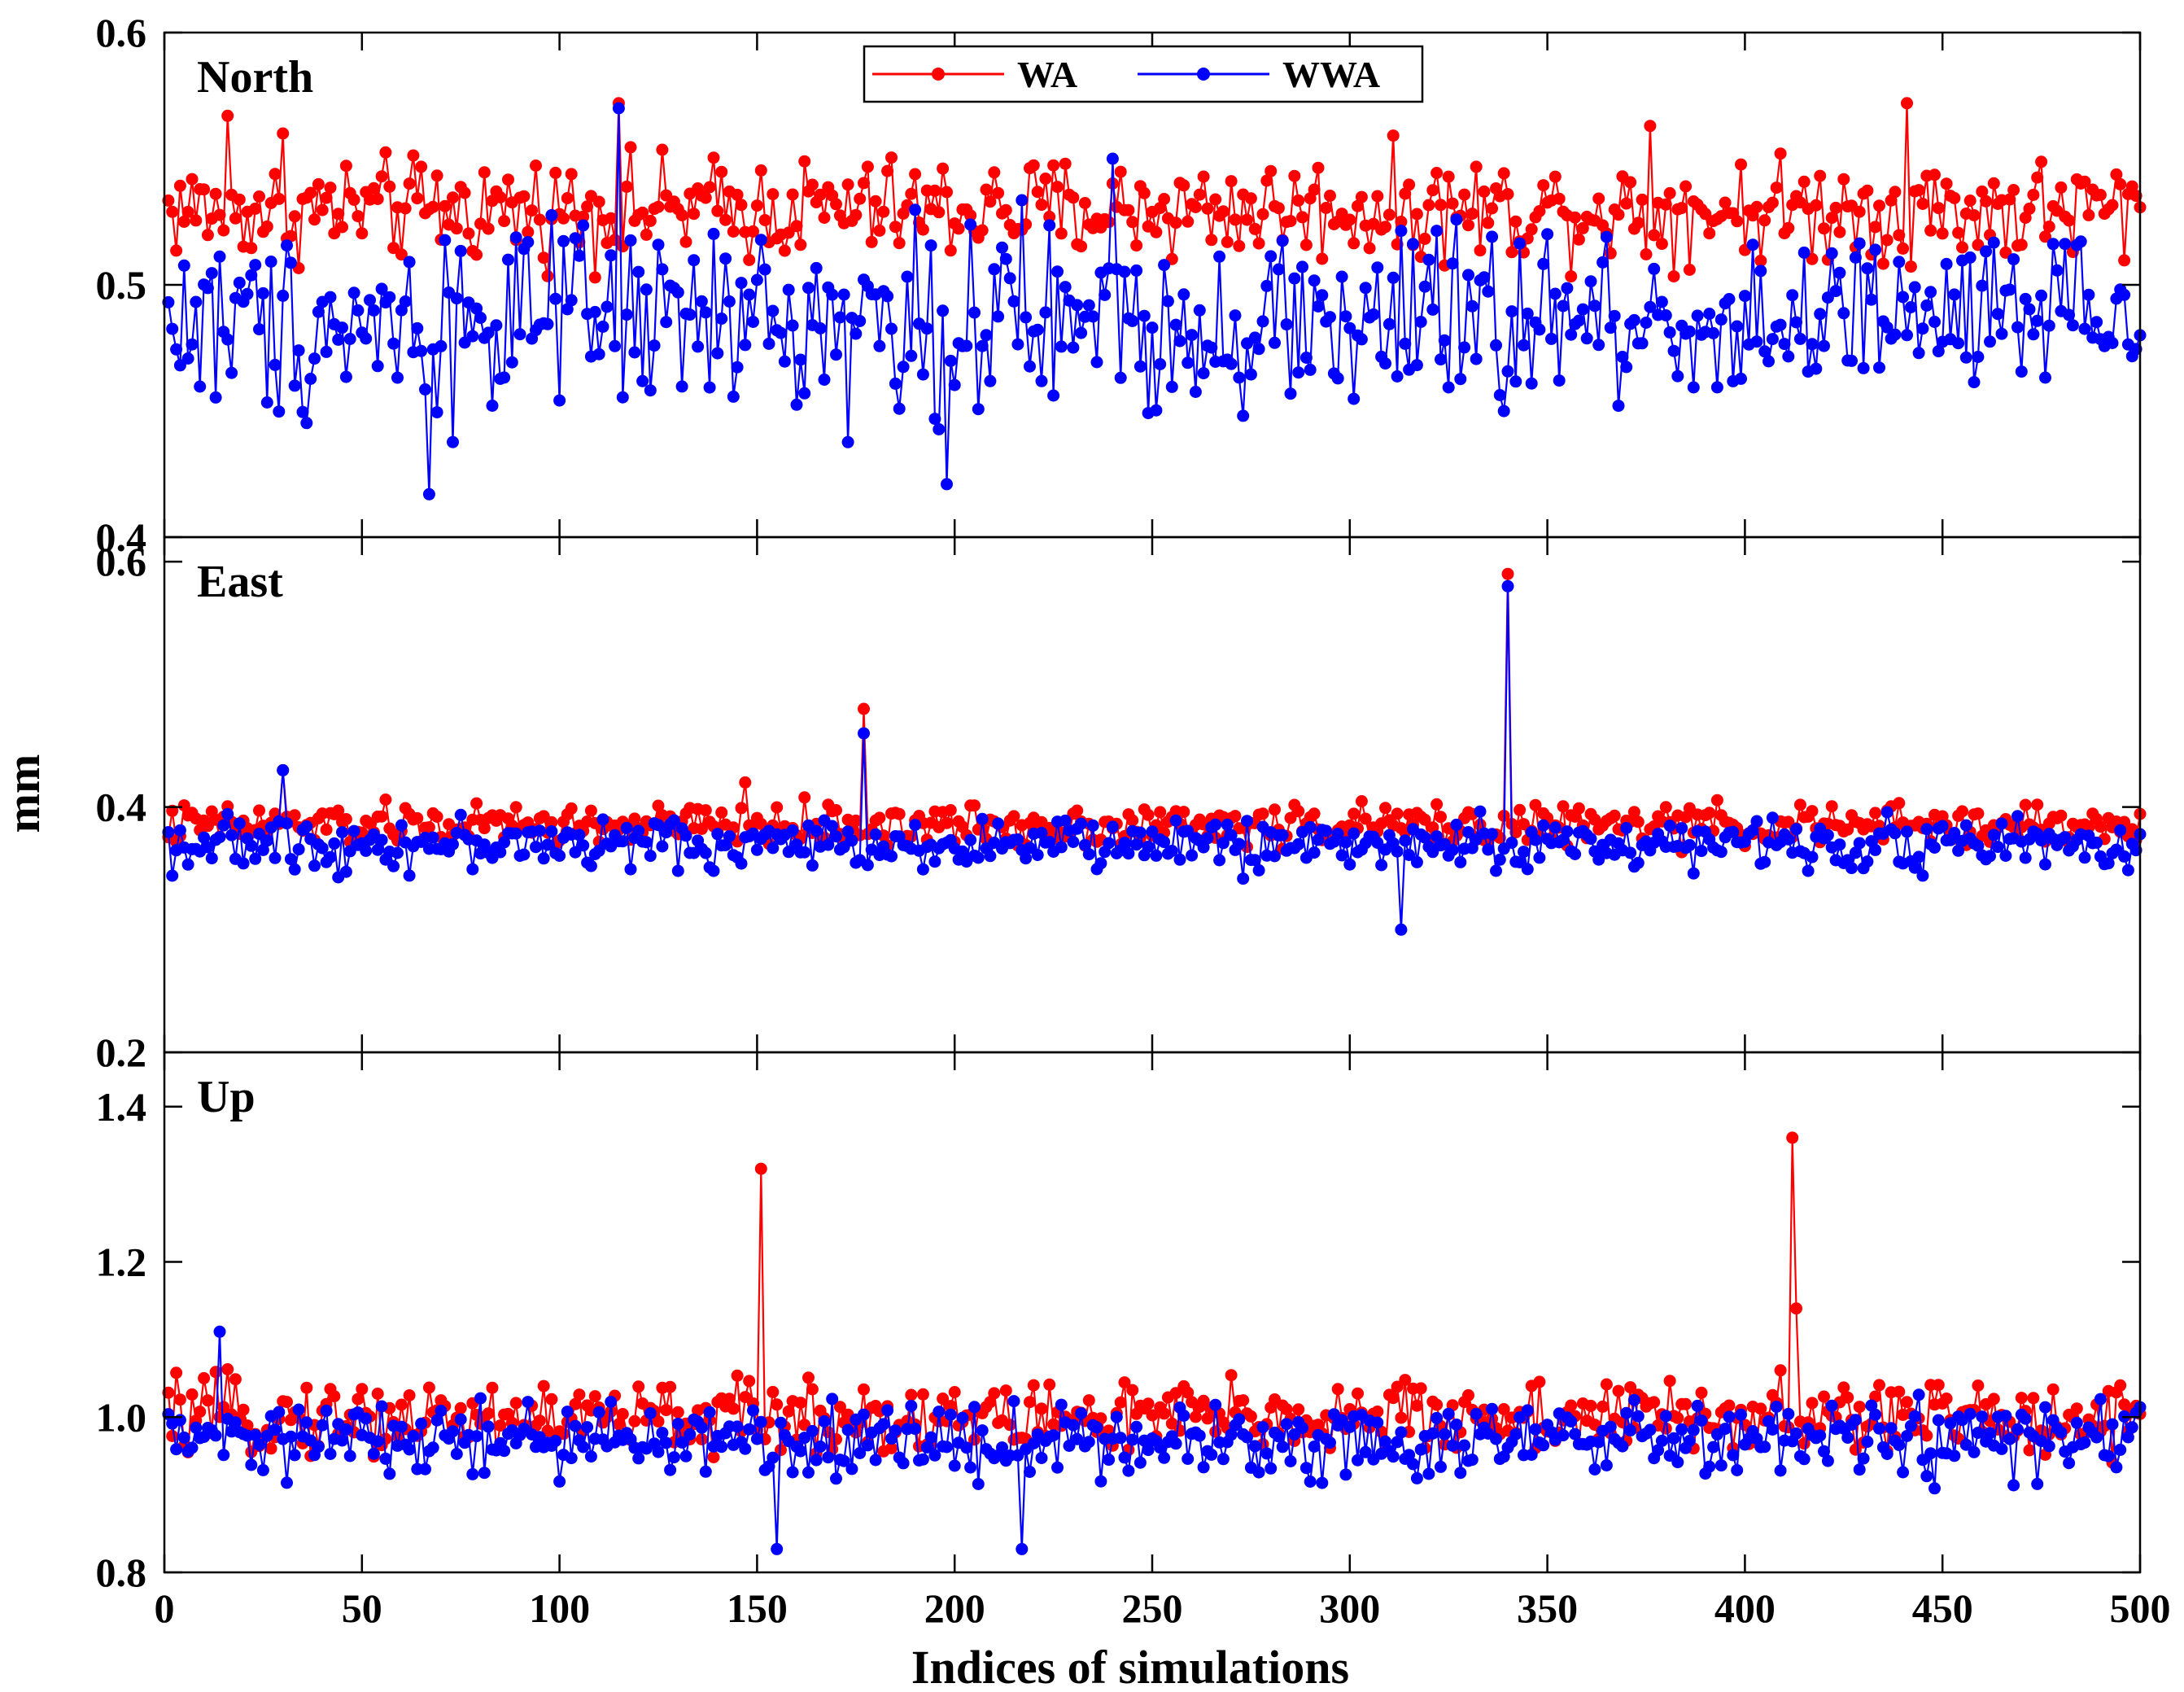  I want to click on x-tick-label: 350, so click(1548, 1608).